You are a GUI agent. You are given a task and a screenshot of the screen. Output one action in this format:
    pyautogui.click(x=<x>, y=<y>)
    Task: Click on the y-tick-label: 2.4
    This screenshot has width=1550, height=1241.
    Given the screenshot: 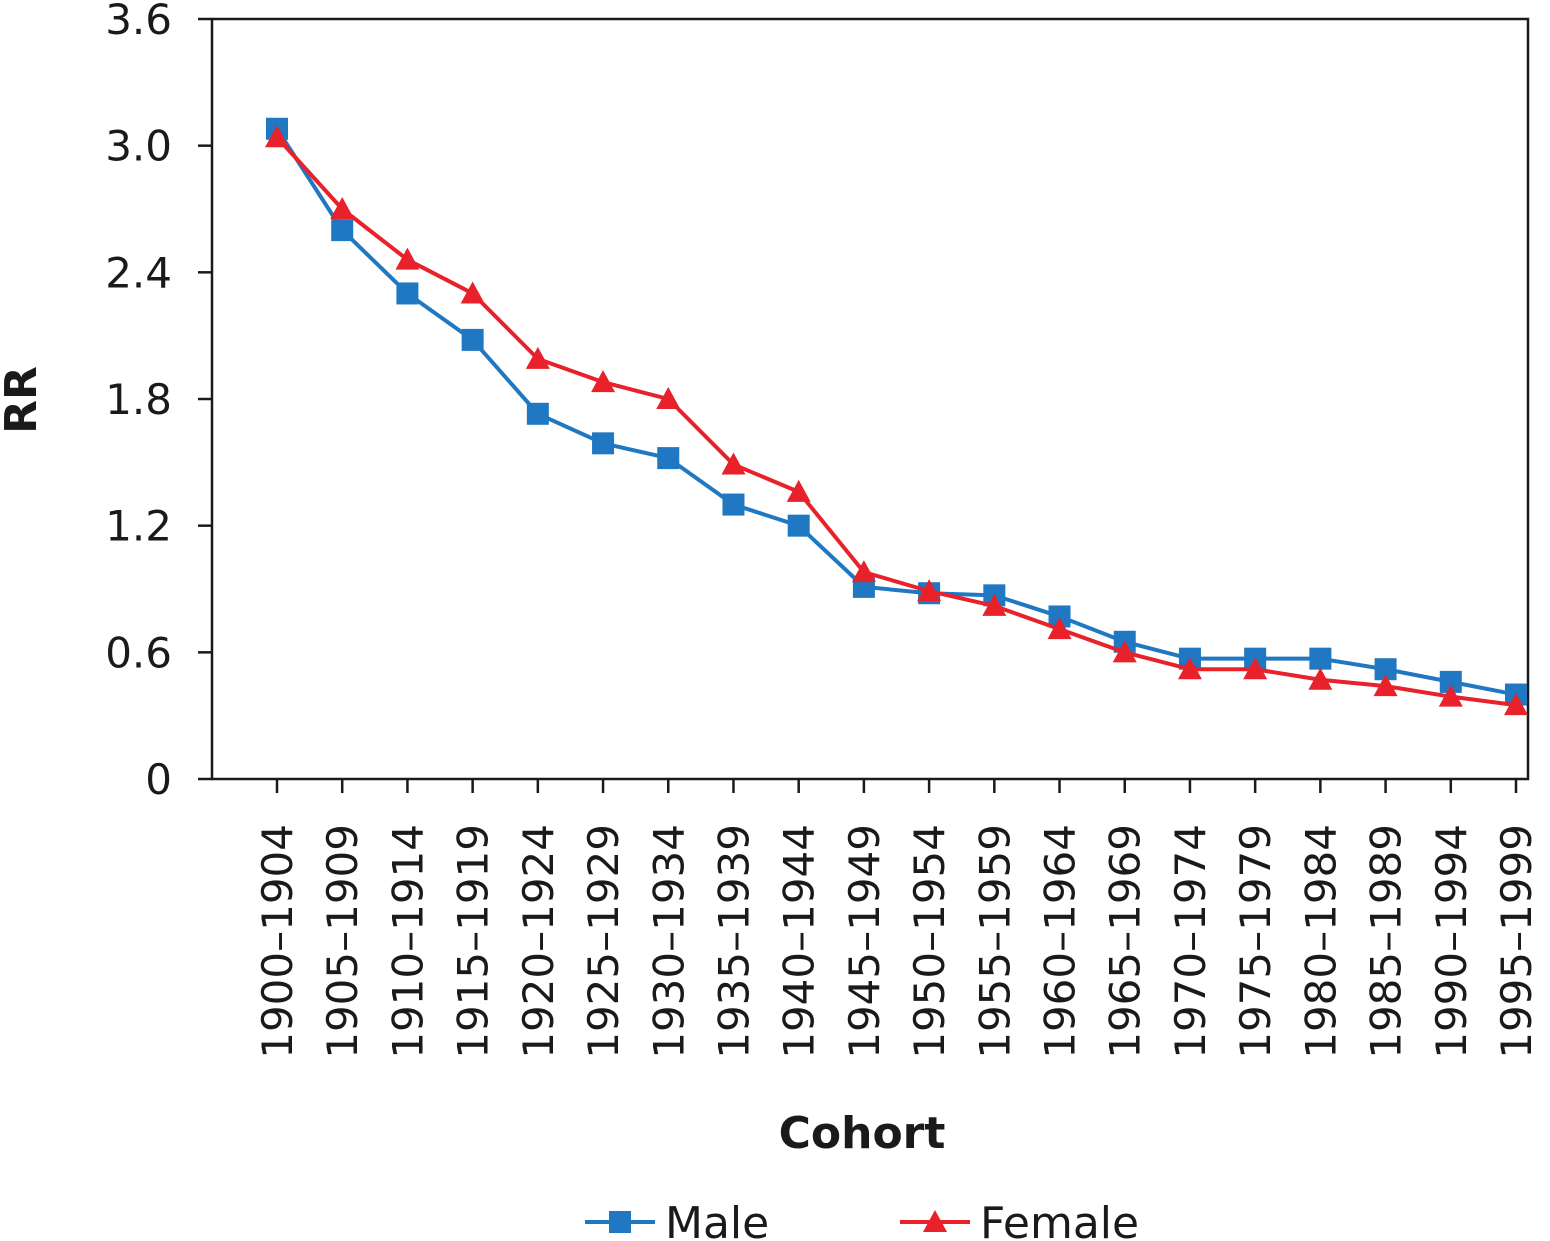 What is the action you would take?
    pyautogui.click(x=138, y=272)
    